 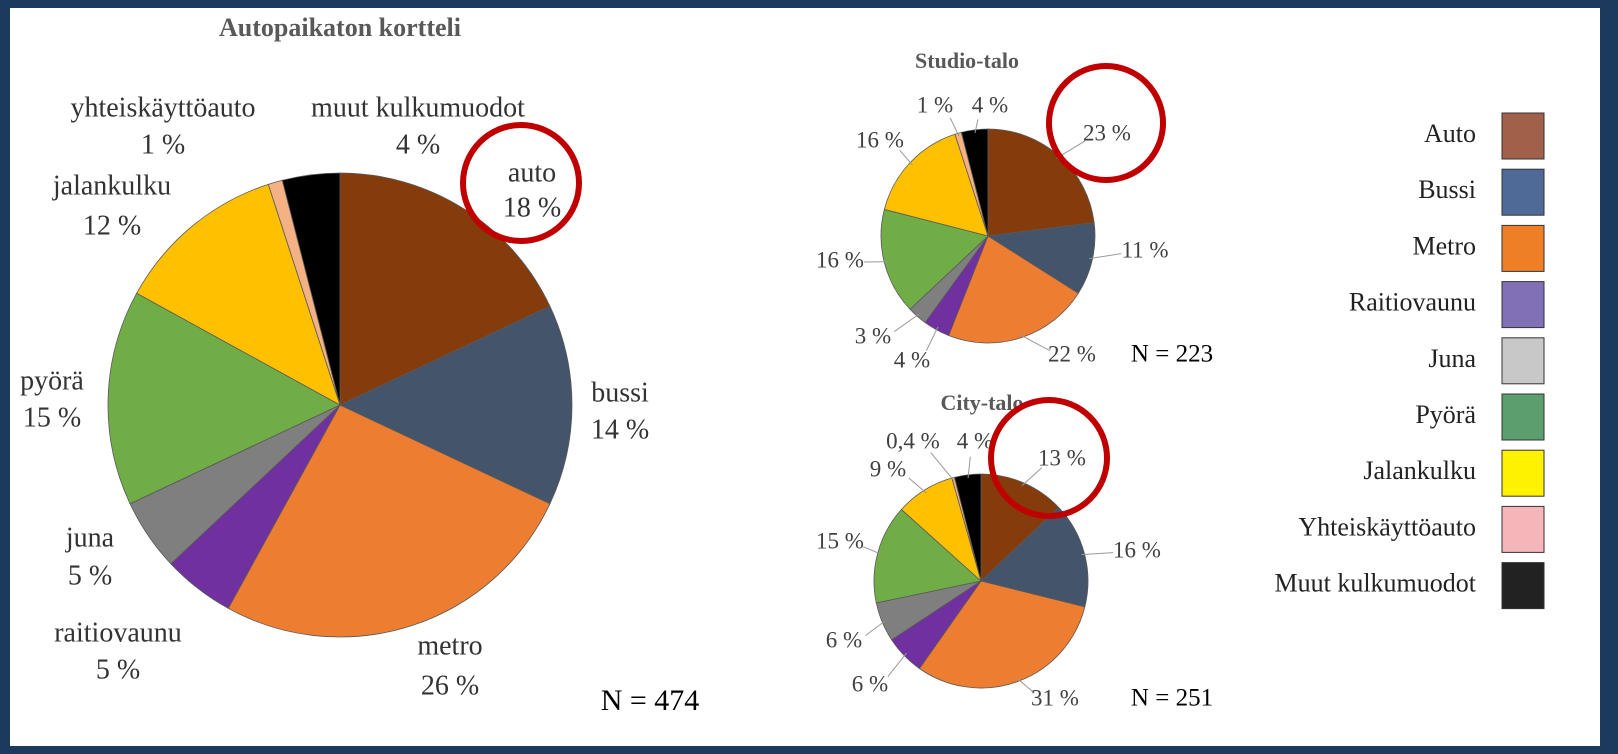 I want to click on pie-title: Studio-talo, so click(x=967, y=60).